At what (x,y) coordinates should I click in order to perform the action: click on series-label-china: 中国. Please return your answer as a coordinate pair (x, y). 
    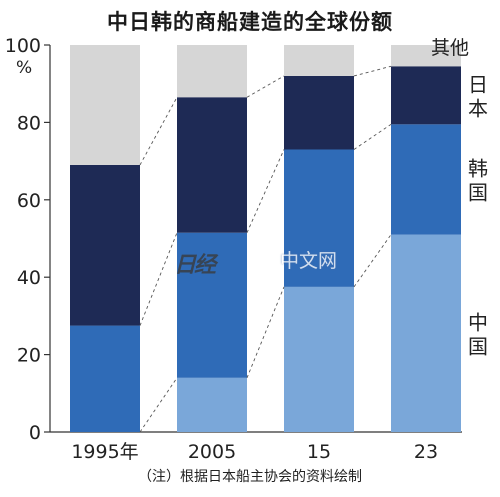
    Looking at the image, I should click on (478, 334).